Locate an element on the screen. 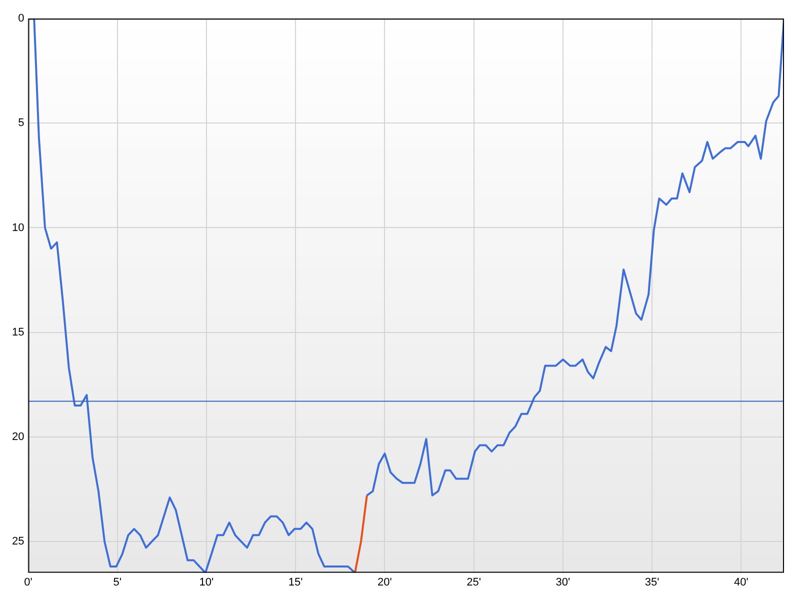 This screenshot has height=600, width=800. x-tick-label: 30' is located at coordinates (563, 582).